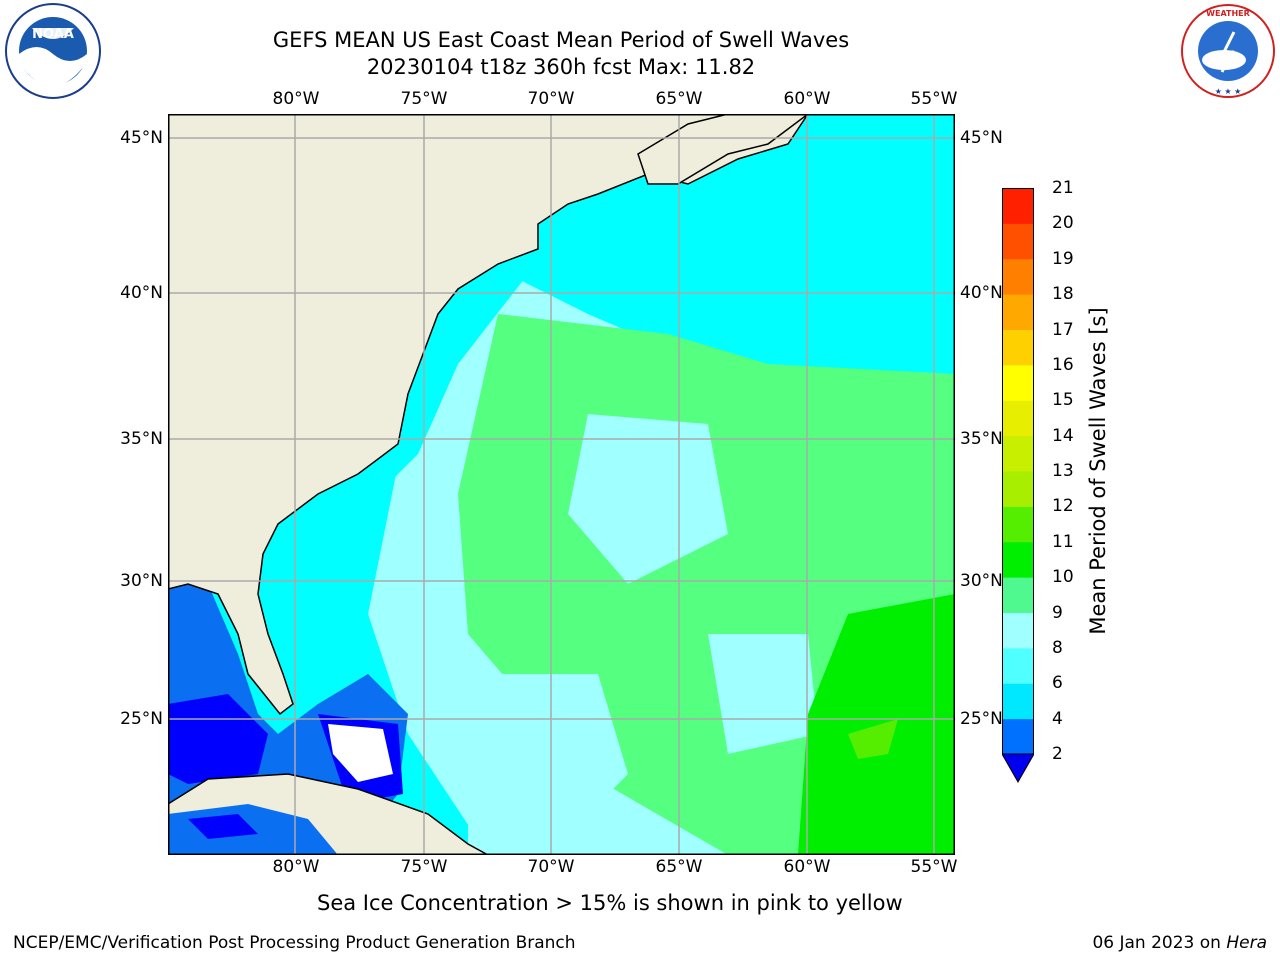 This screenshot has width=1280, height=960. I want to click on colorbar-tick-labels: 2 4 6 8 9 10 11 12 13 14 15 16 17 18 19 20 21, so click(1072, 471).